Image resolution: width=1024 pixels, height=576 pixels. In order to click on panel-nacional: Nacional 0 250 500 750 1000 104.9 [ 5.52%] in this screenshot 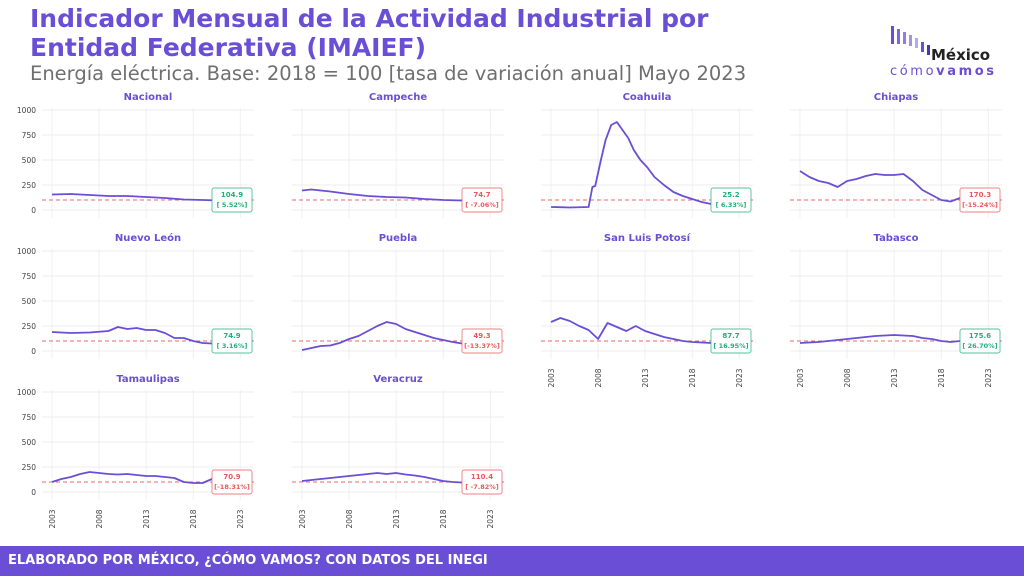, I will do `click(135, 155)`.